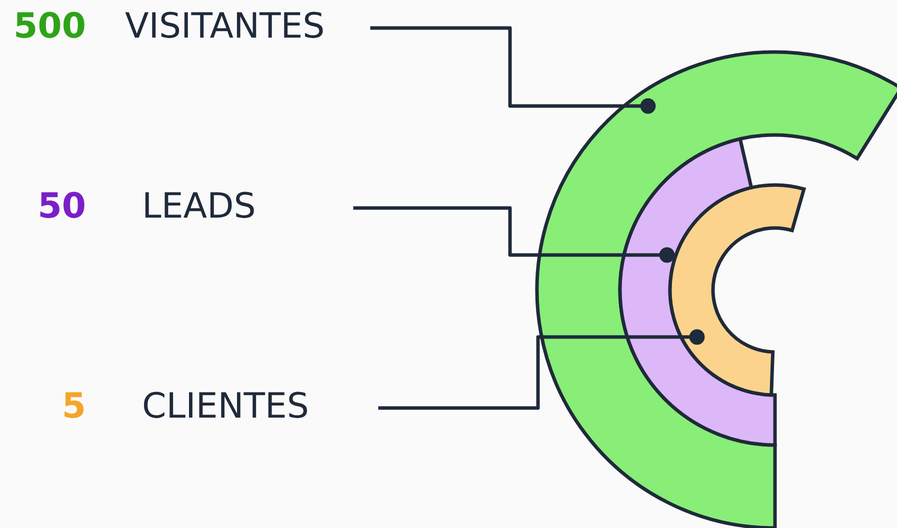  Describe the element at coordinates (62, 205) in the screenshot. I see `data-label: 50` at that location.